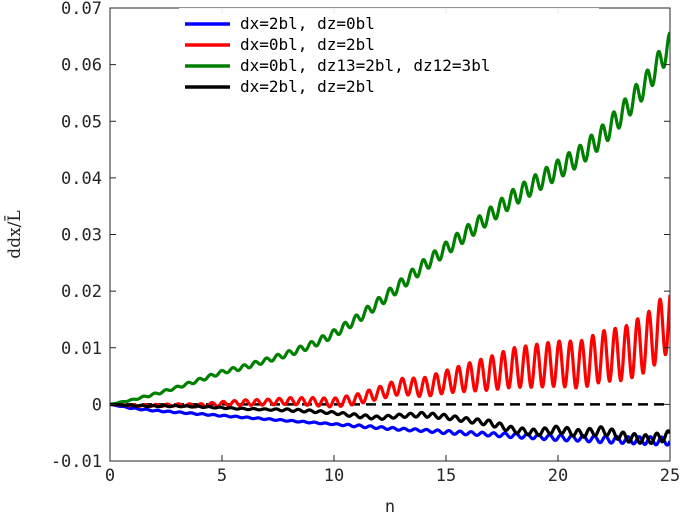 The height and width of the screenshot is (517, 685). What do you see at coordinates (81, 179) in the screenshot?
I see `y-tick-label: 0.04` at bounding box center [81, 179].